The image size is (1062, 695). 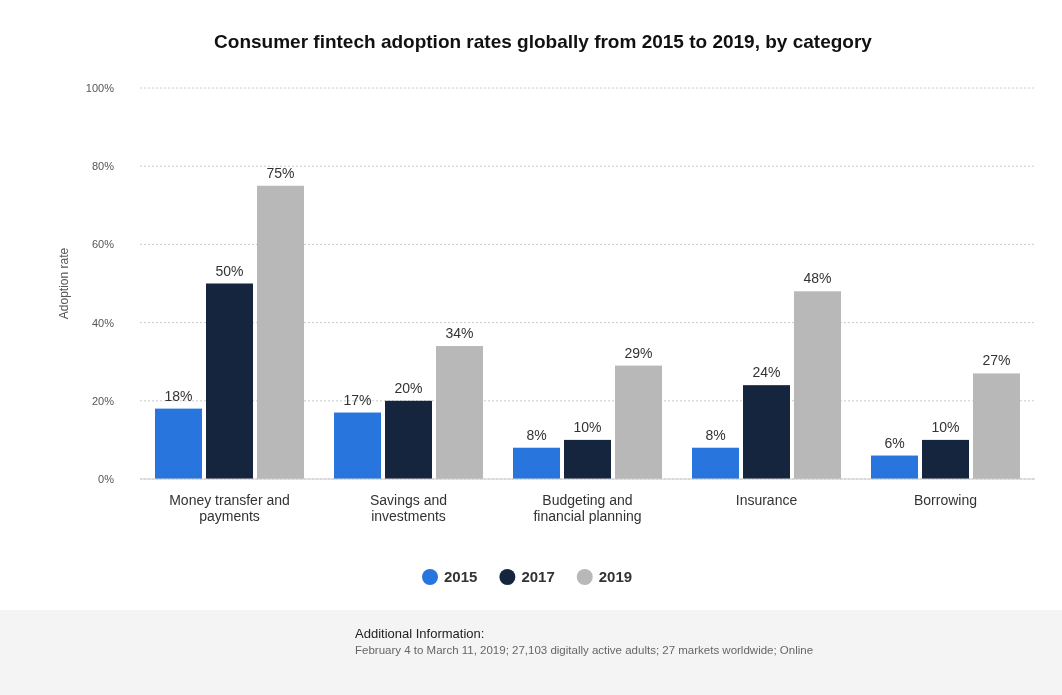 What do you see at coordinates (408, 387) in the screenshot?
I see `text: 20%` at bounding box center [408, 387].